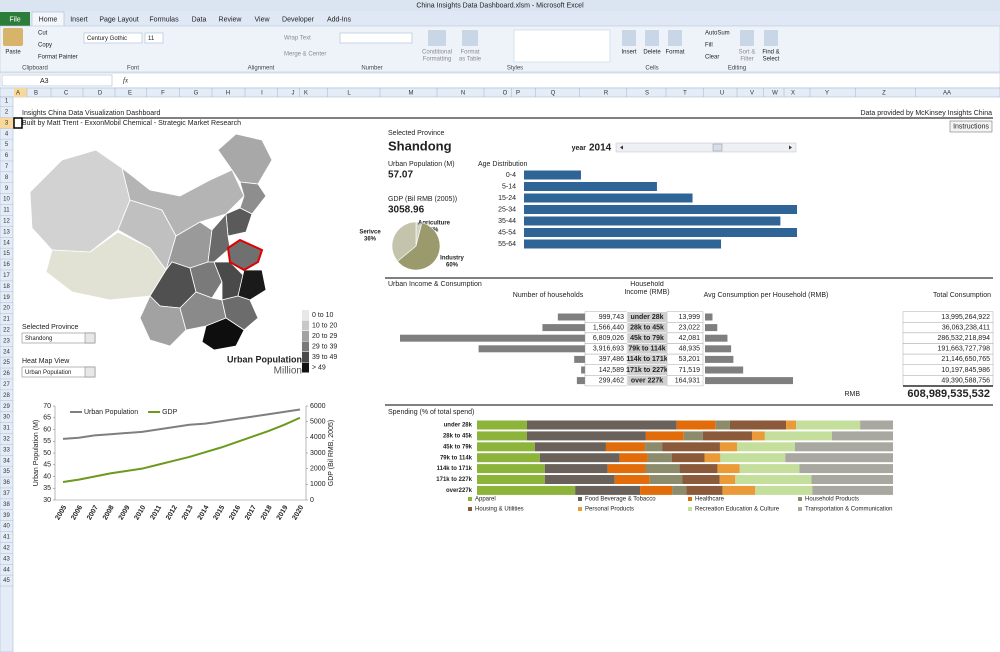  Describe the element at coordinates (746, 60) in the screenshot. I see `ribbon-button: Filter` at that location.